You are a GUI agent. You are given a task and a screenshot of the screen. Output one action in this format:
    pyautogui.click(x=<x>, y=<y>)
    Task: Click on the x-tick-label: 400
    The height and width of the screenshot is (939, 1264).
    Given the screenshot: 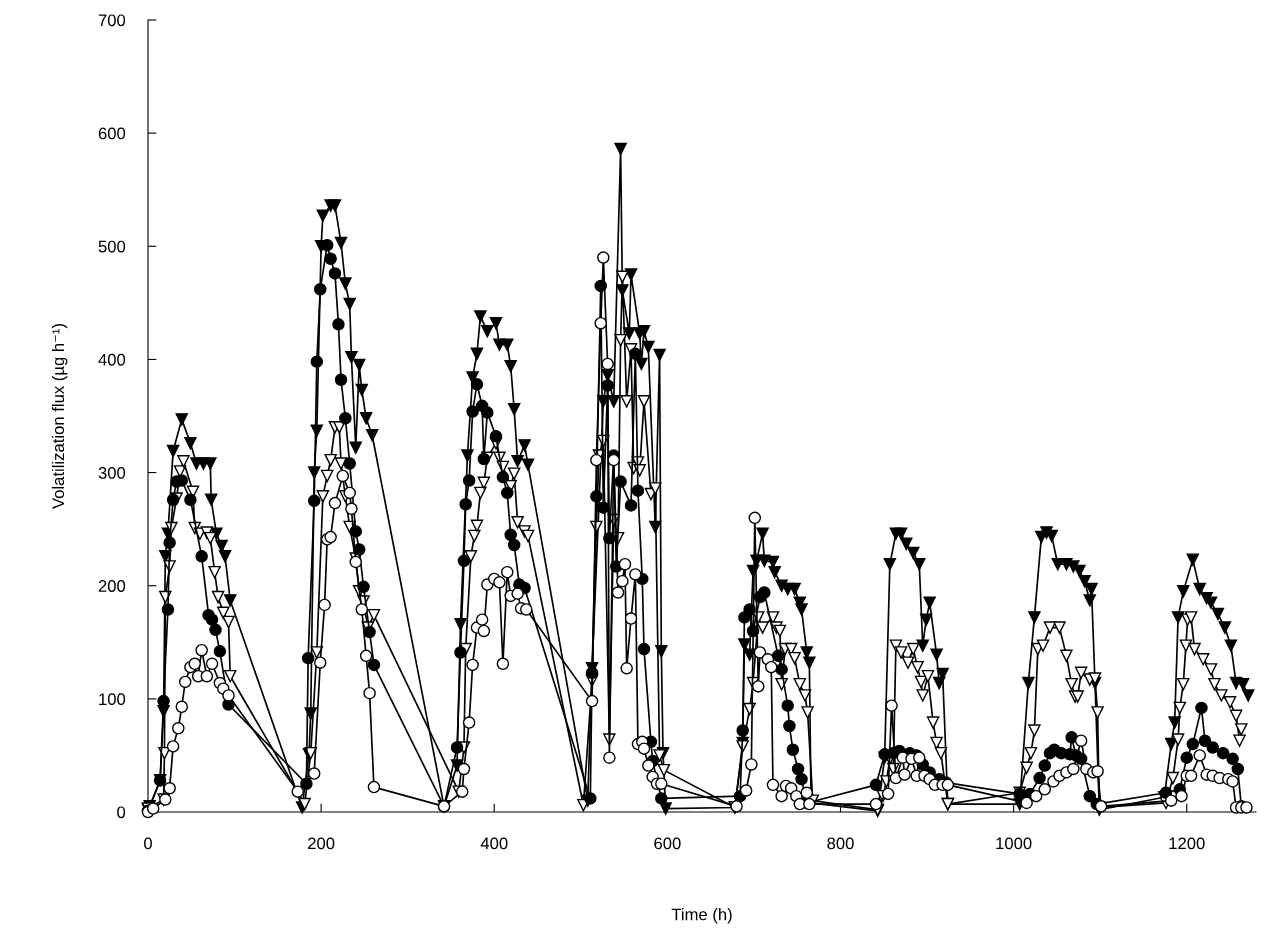 What is the action you would take?
    pyautogui.click(x=494, y=843)
    